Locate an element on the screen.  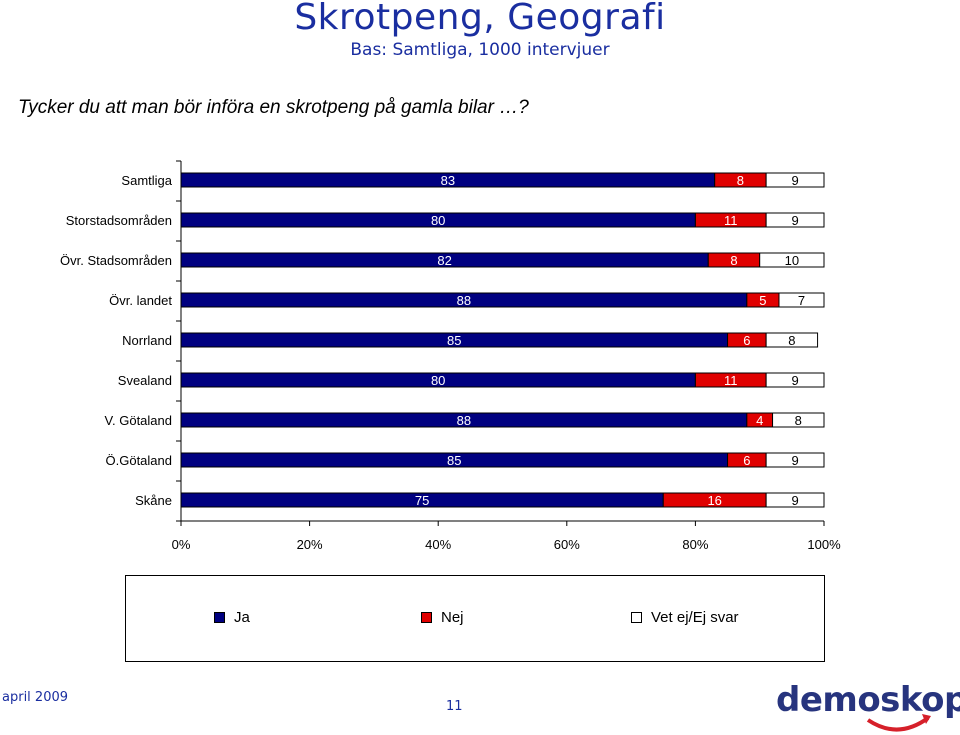
legend-item-vet: Vet ej/Ej svar is located at coordinates (685, 617).